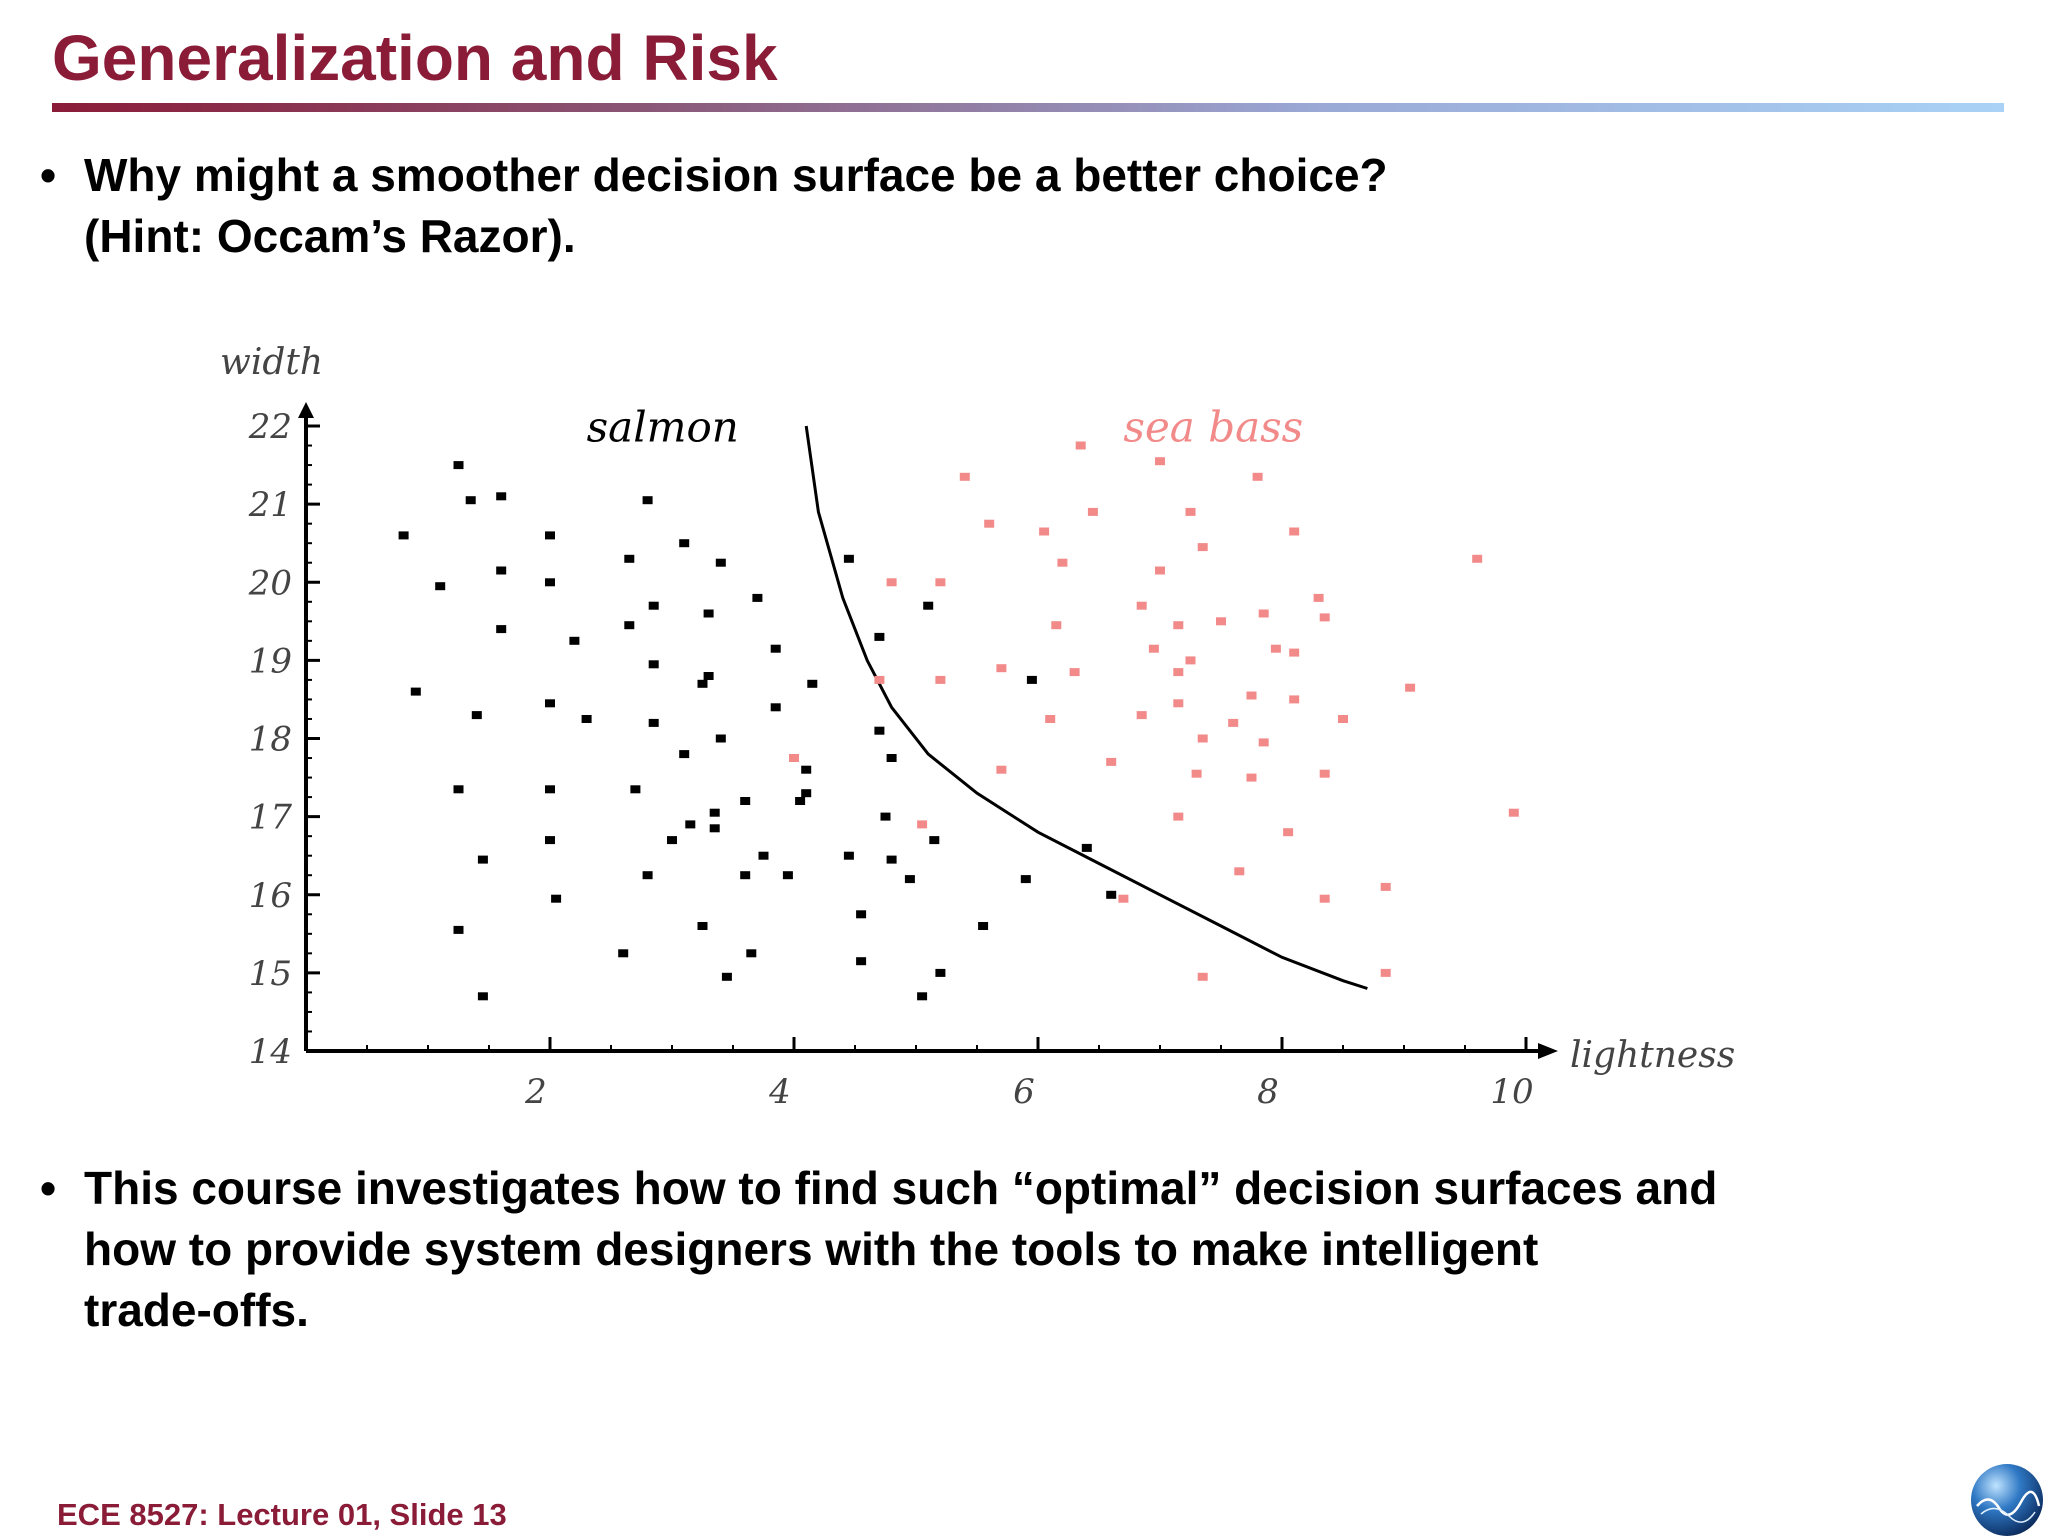 The image size is (2048, 1538). What do you see at coordinates (271, 818) in the screenshot?
I see `y-tick-label: 17` at bounding box center [271, 818].